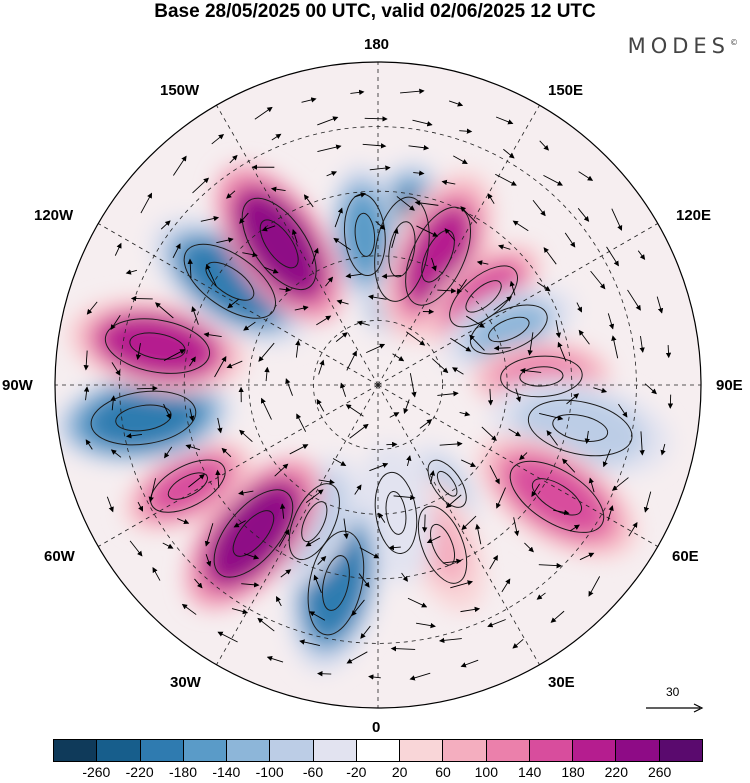 This screenshot has width=750, height=783. I want to click on reference-vector-label: 30, so click(673, 692).